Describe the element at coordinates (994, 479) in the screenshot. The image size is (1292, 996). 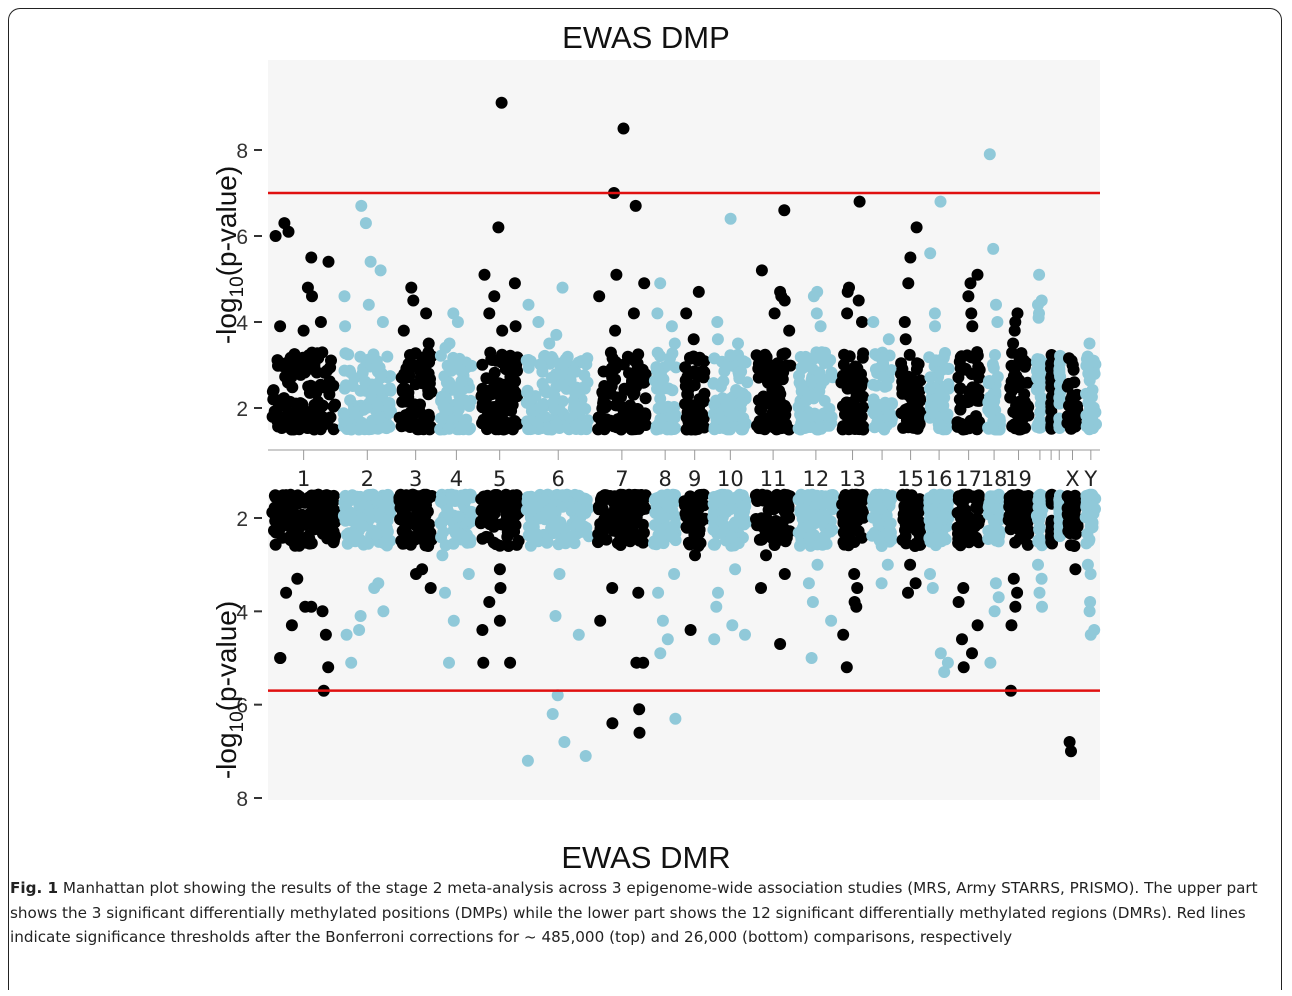
I see `chromosome-label-18: 18` at that location.